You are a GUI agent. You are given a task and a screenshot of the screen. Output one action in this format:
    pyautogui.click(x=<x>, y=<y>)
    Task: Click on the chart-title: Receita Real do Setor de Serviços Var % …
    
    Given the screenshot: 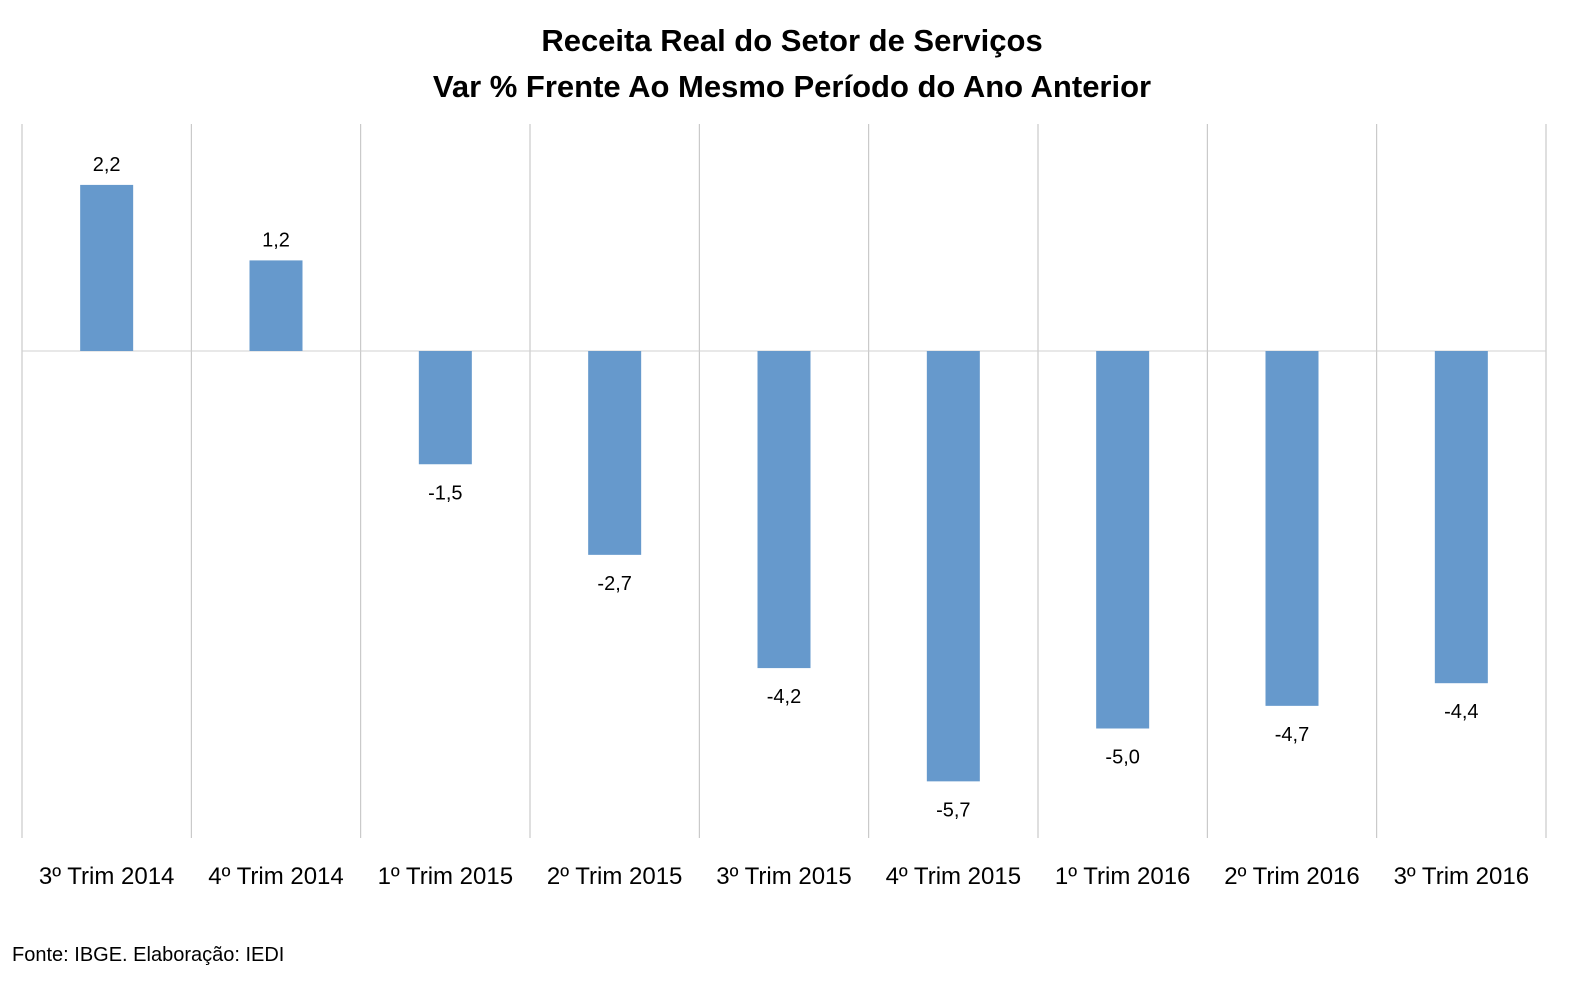 What is the action you would take?
    pyautogui.click(x=792, y=64)
    